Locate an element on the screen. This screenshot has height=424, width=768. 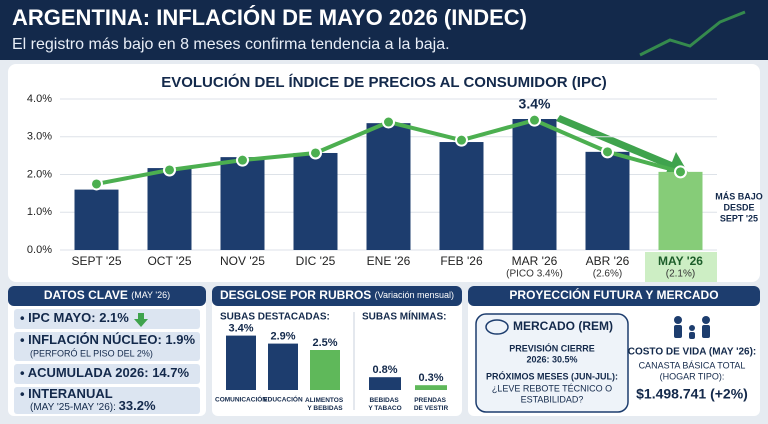
datos-title-main: DATOS CLAVE is located at coordinates (86, 295).